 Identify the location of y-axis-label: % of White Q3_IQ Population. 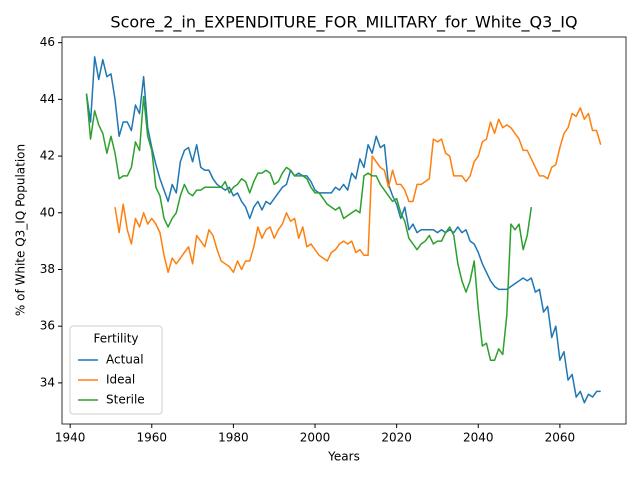
(21, 230).